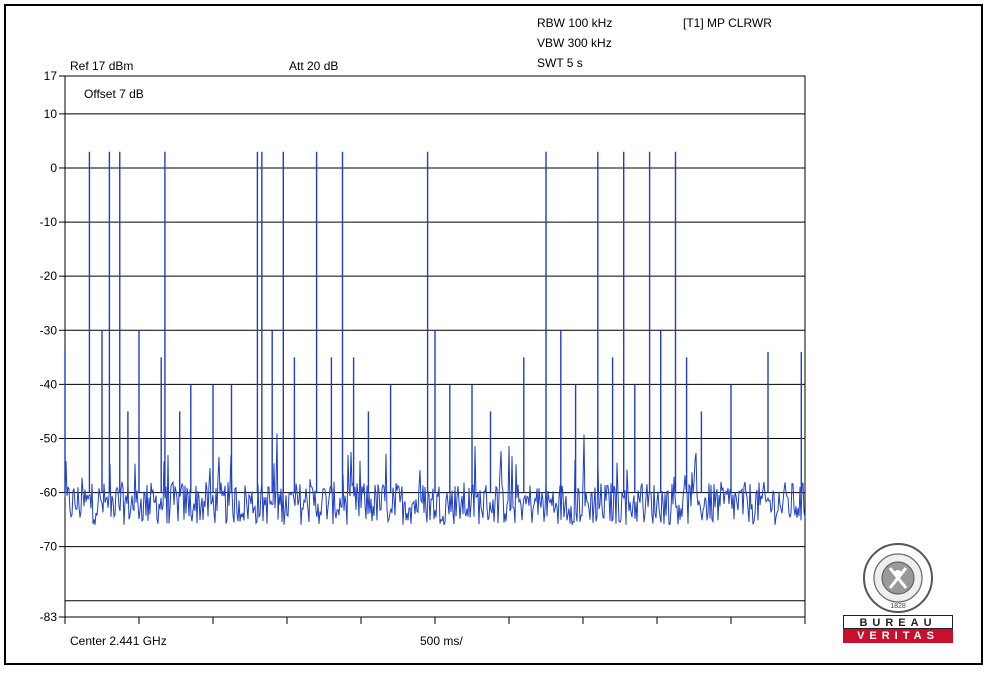 Image resolution: width=991 pixels, height=673 pixels. I want to click on y-tick-label: -20, so click(49, 276).